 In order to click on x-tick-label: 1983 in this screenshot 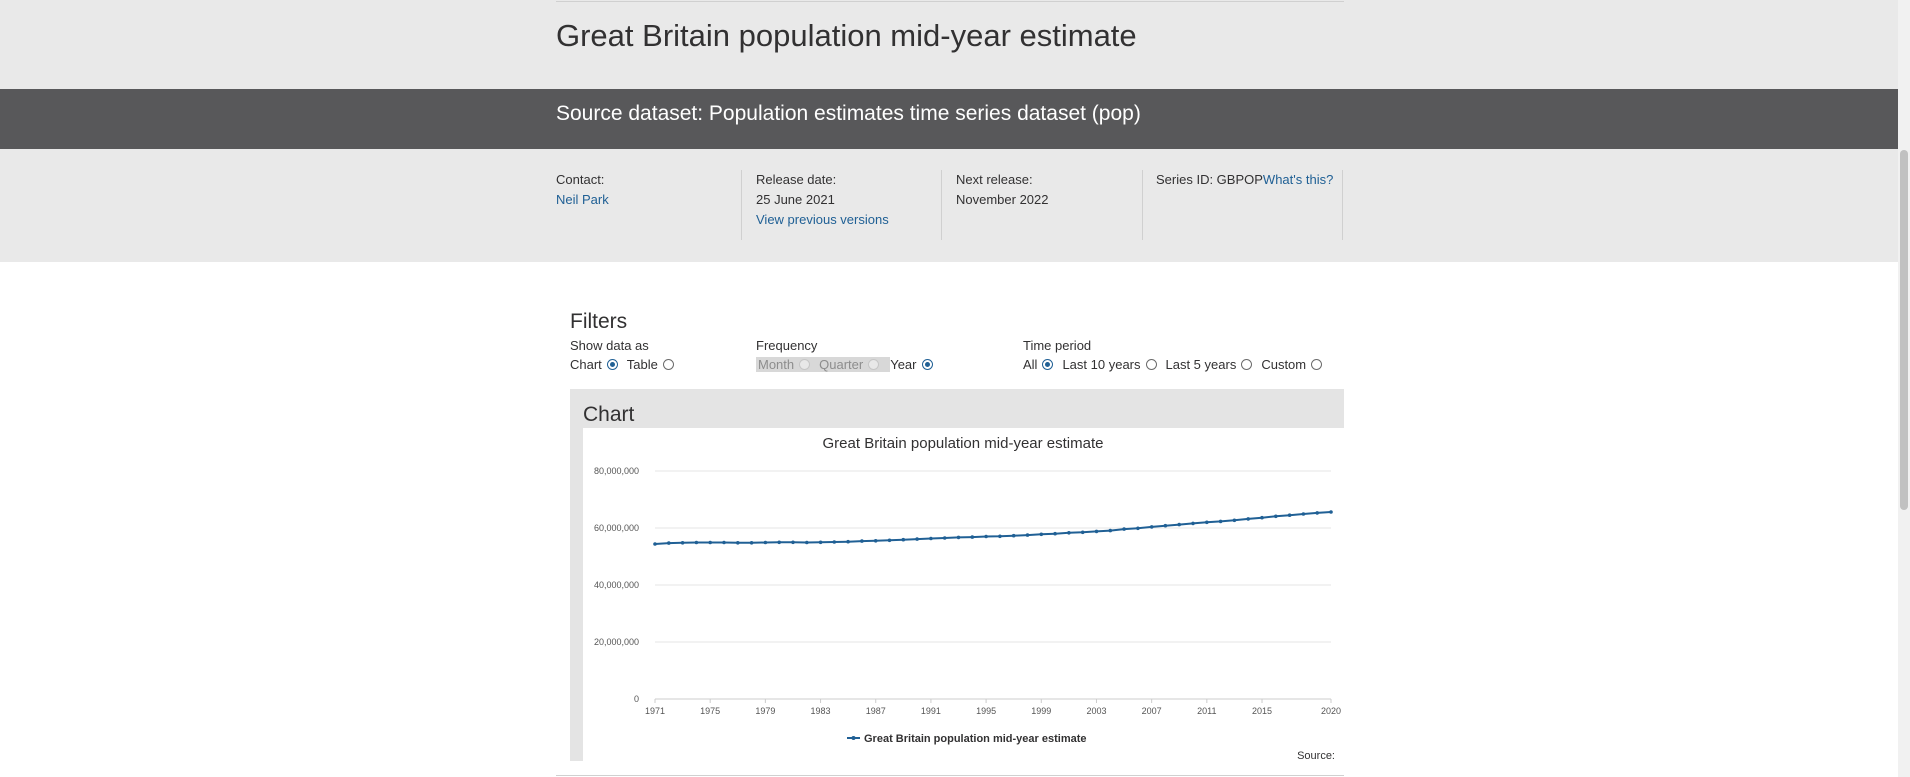, I will do `click(821, 711)`.